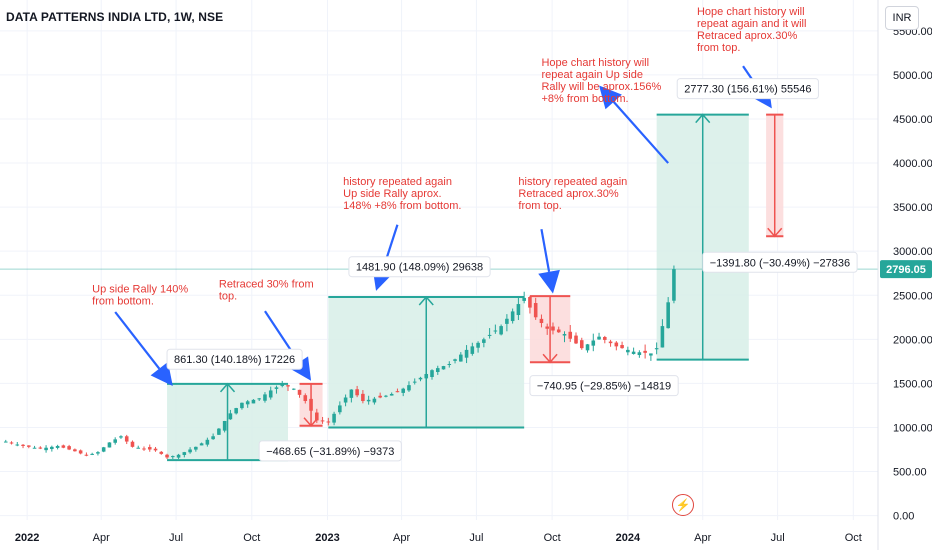 This screenshot has width=932, height=550. What do you see at coordinates (27, 538) in the screenshot?
I see `time-tick-label: 2022` at bounding box center [27, 538].